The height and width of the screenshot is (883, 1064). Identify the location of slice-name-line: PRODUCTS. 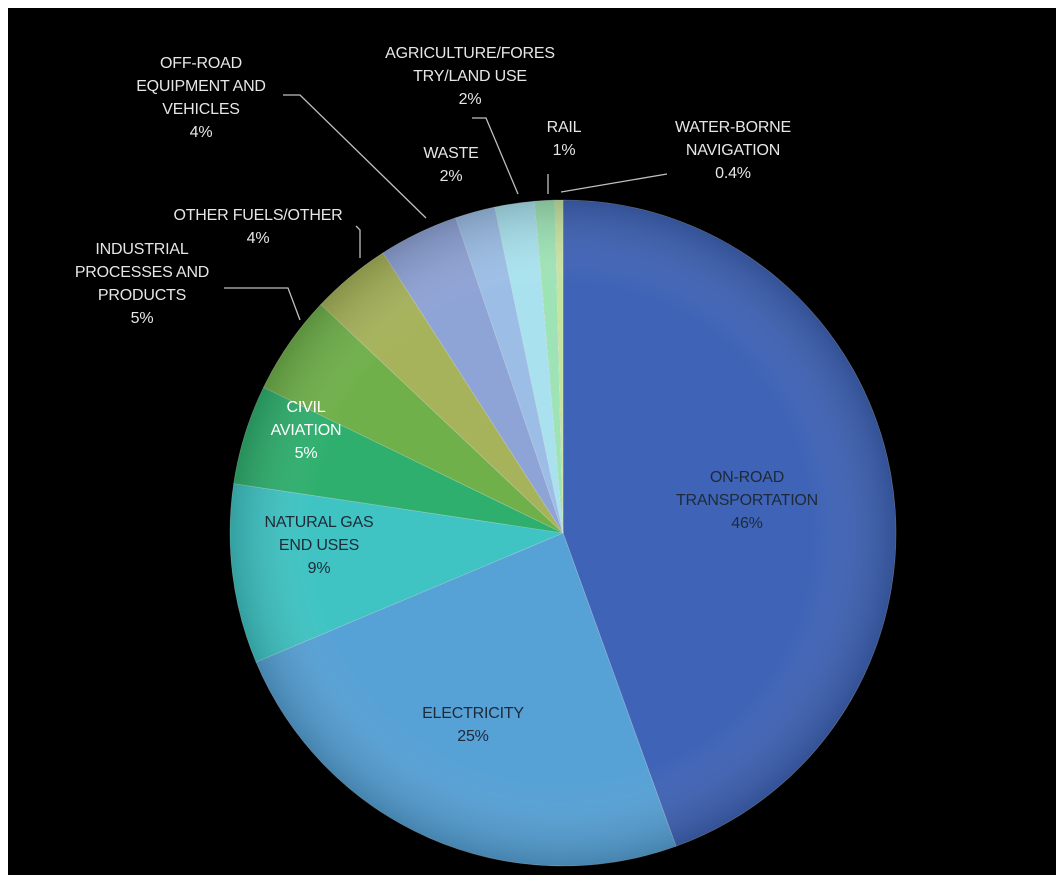
(142, 295).